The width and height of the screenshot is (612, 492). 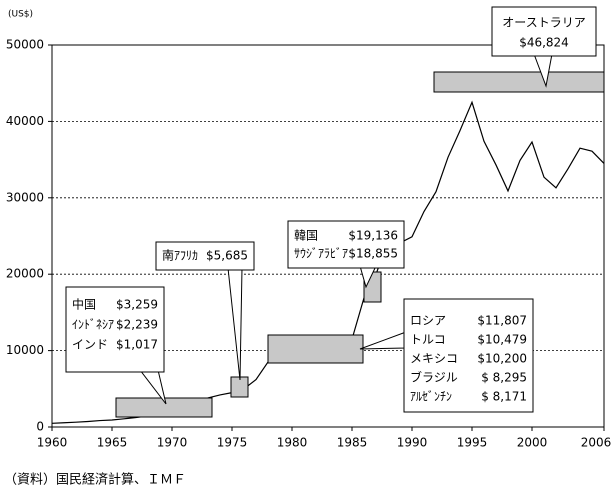 What do you see at coordinates (544, 43) in the screenshot?
I see `callout-value: $46,824` at bounding box center [544, 43].